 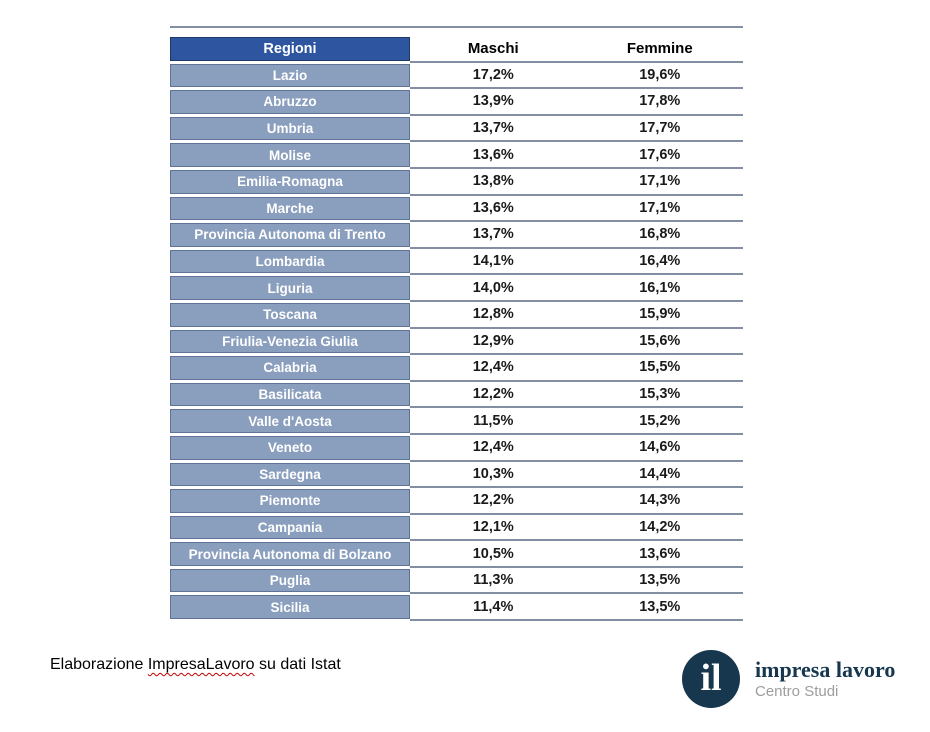 What do you see at coordinates (660, 473) in the screenshot?
I see `femmine-value-cell: 14,4%` at bounding box center [660, 473].